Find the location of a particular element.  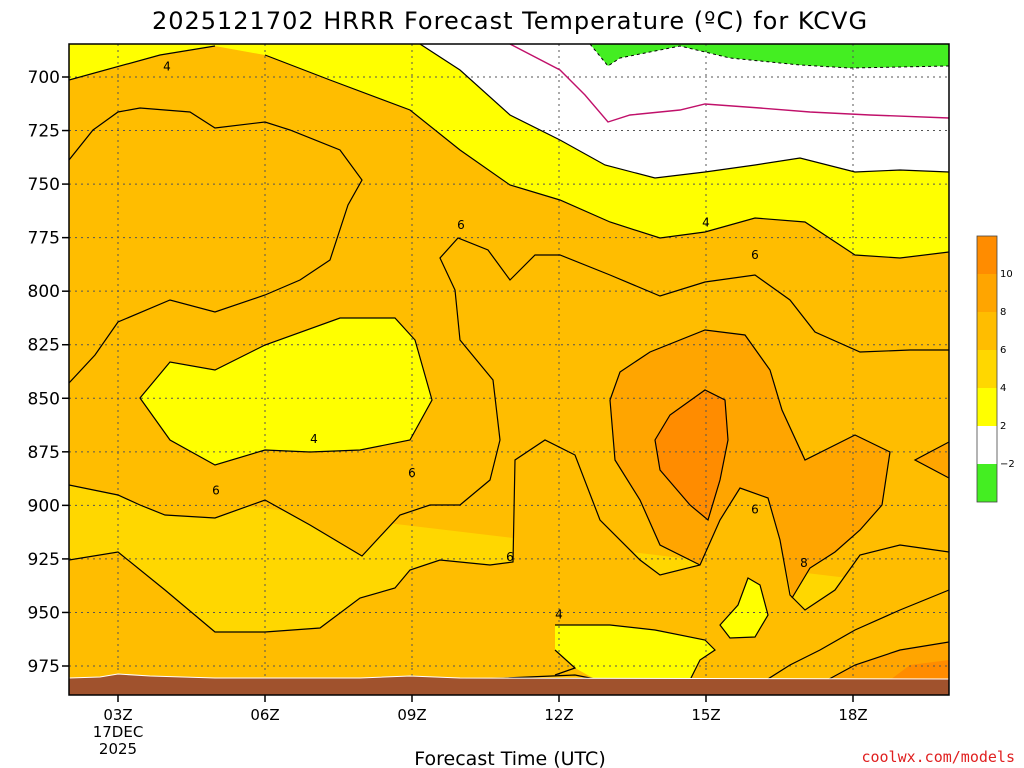

x-tick-label: 09Z is located at coordinates (411, 715).